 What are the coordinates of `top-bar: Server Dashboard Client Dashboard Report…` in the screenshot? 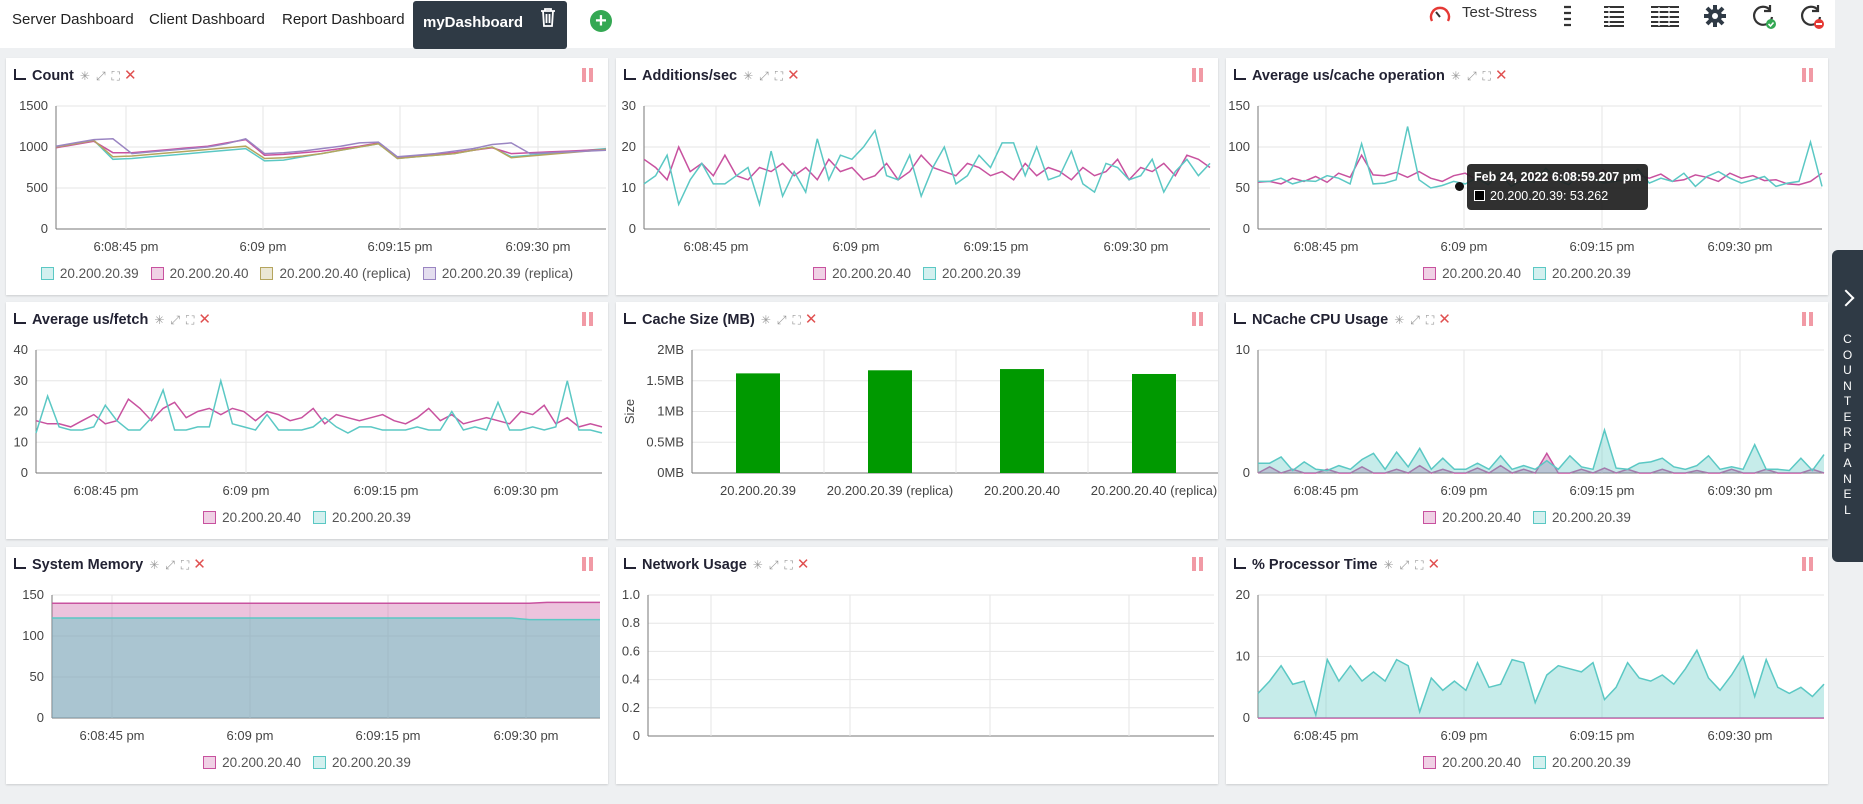 It's located at (917, 24).